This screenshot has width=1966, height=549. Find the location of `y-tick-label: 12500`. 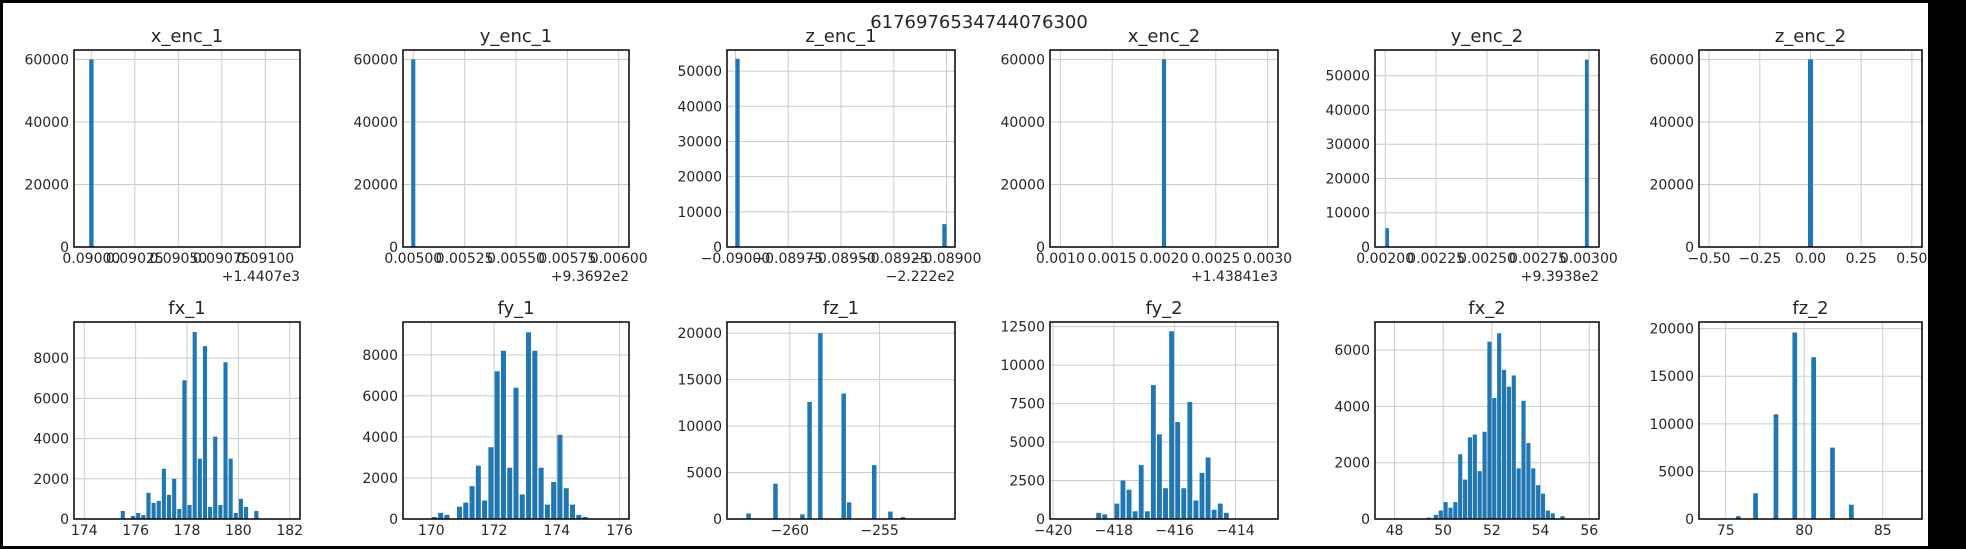

y-tick-label: 12500 is located at coordinates (1022, 328).